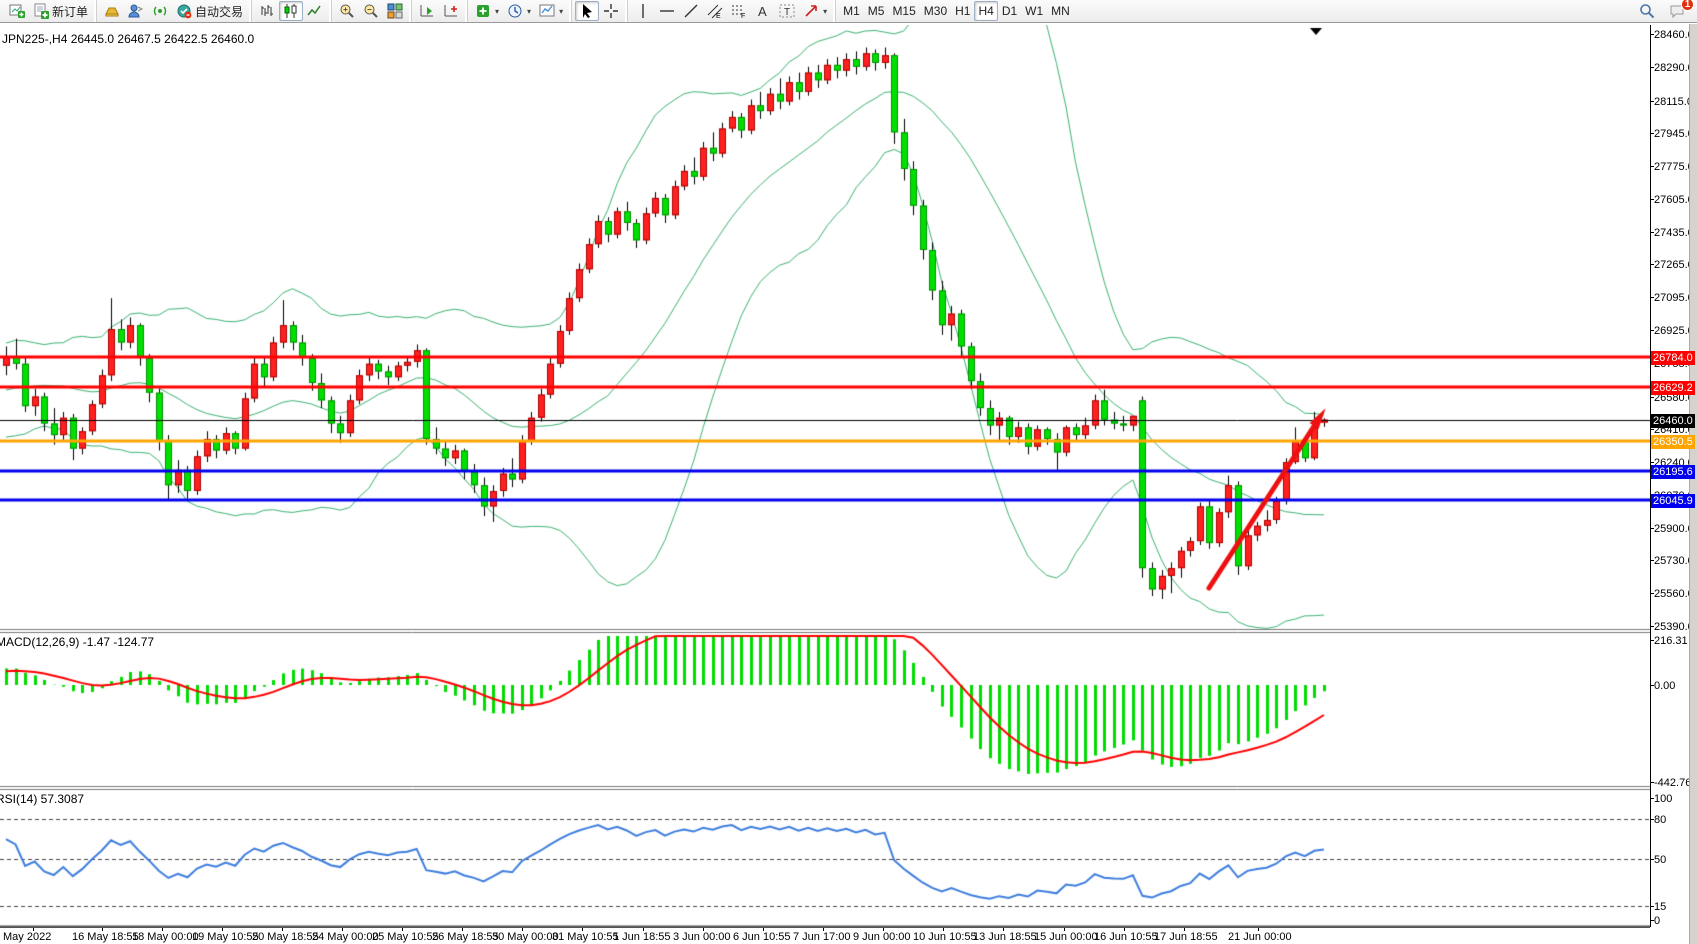  I want to click on crosshair-button, so click(611, 11).